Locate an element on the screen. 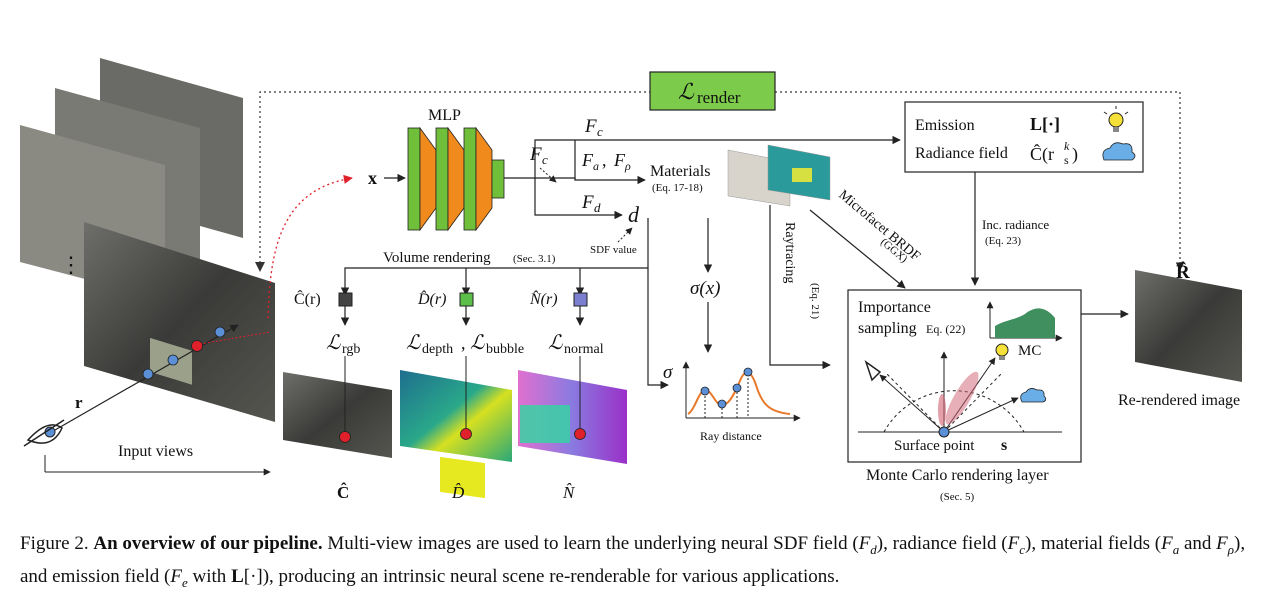 This screenshot has height=596, width=1263. r-hat-label: R̂ is located at coordinates (1183, 272).